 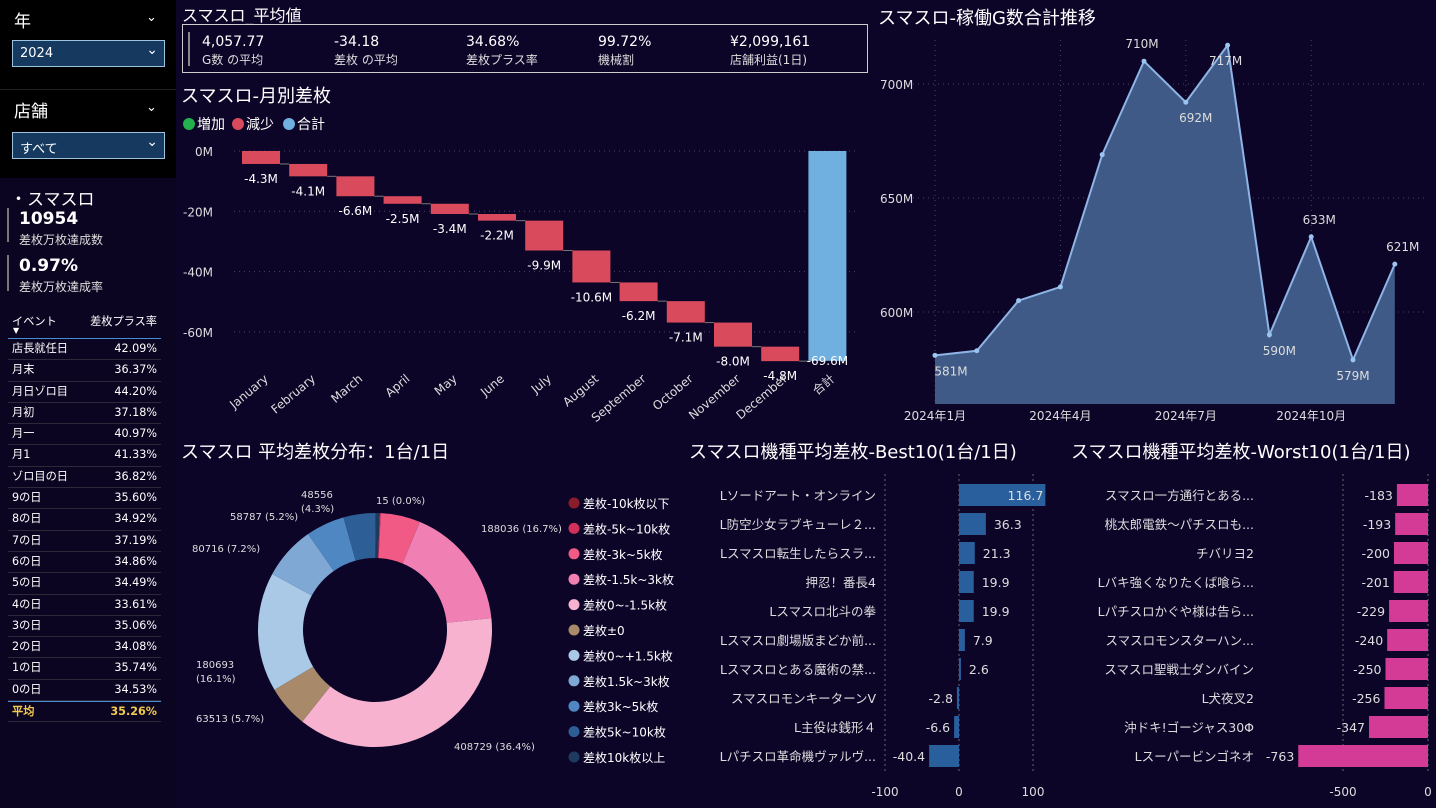 I want to click on table-row: ゾロ目の日 36.82%, so click(x=84, y=478).